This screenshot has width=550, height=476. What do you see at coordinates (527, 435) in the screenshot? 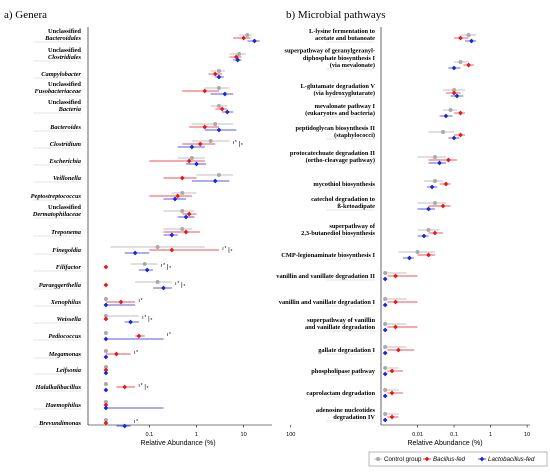
I see `x-tick-label: 10` at bounding box center [527, 435].